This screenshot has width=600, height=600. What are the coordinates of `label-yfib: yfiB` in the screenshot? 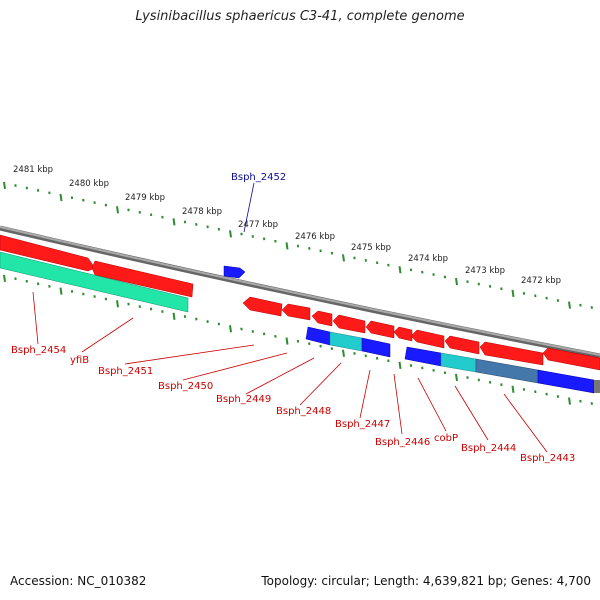 It's located at (79, 360).